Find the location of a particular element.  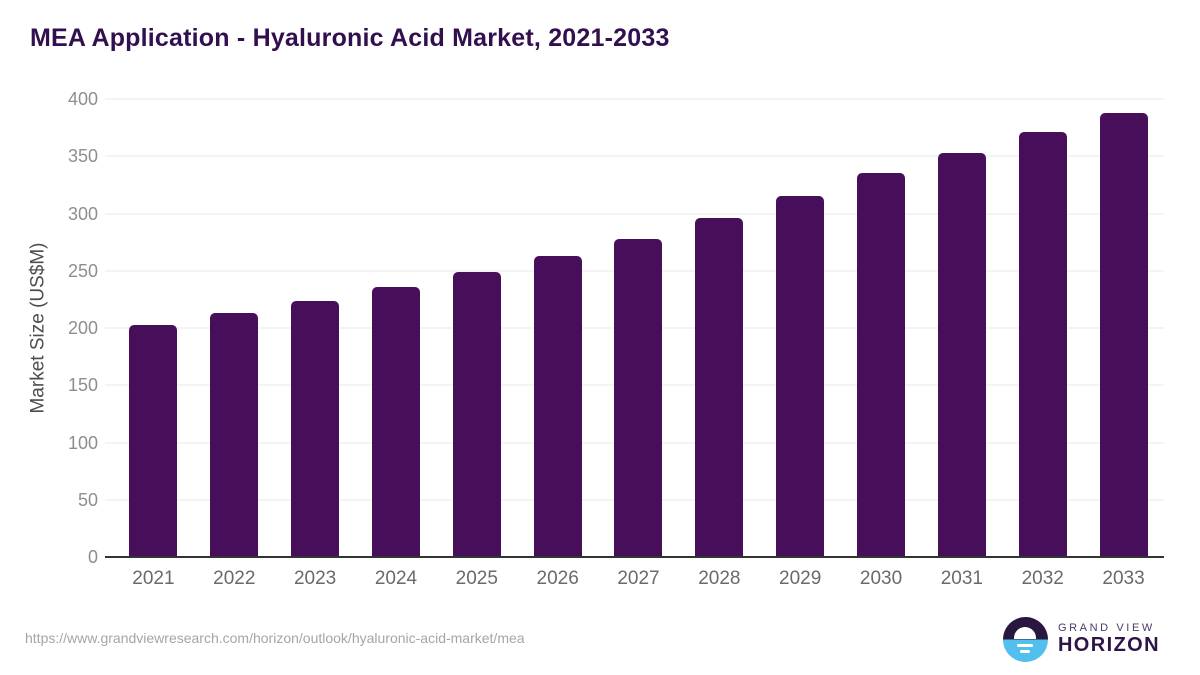

y-tick-label-150: 150 is located at coordinates (82, 385).